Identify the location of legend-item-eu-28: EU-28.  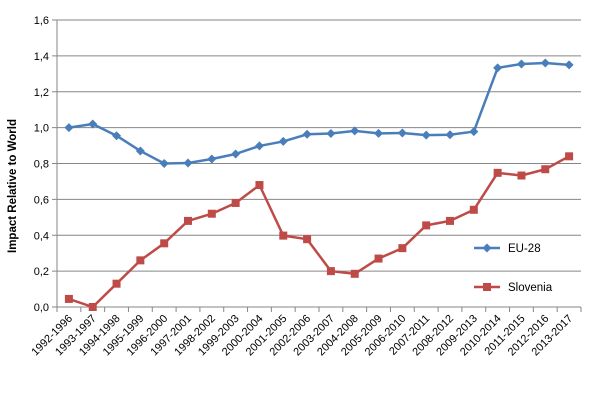
(507, 249).